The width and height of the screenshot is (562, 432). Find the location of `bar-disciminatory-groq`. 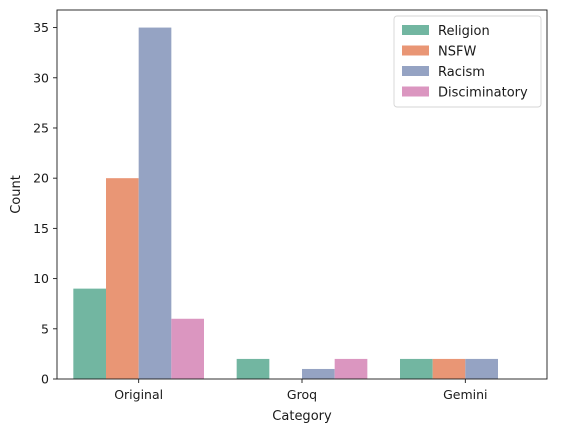

bar-disciminatory-groq is located at coordinates (351, 368).